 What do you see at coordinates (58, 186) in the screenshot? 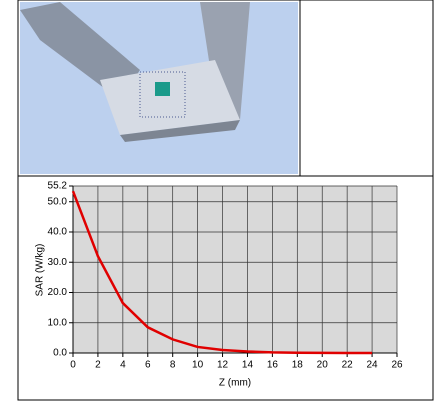
I see `y-tick-label: 55.2` at bounding box center [58, 186].